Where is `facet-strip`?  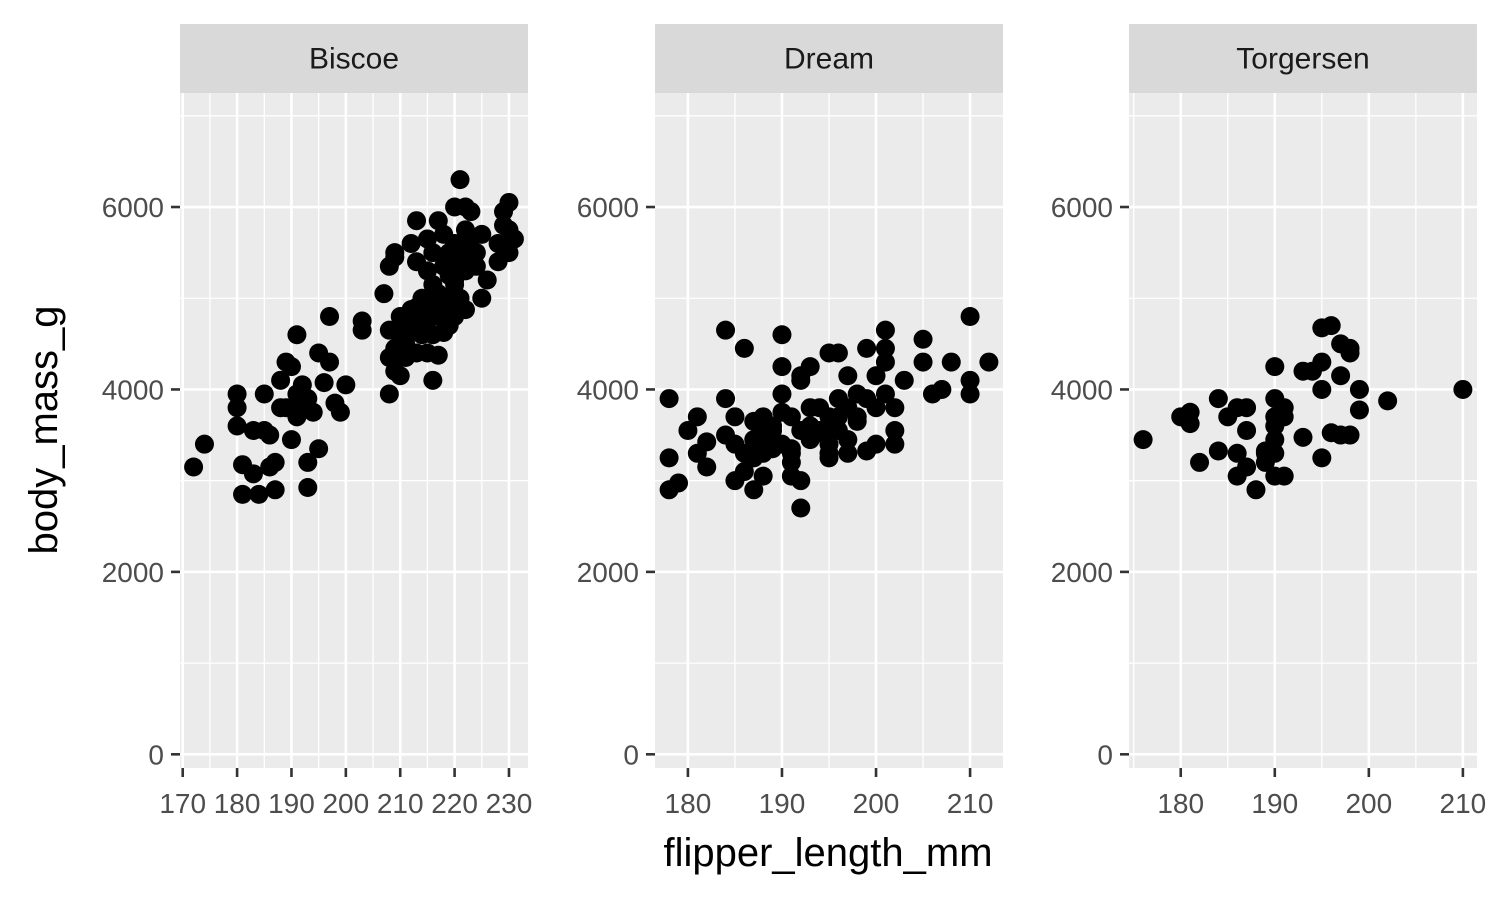 facet-strip is located at coordinates (829, 58).